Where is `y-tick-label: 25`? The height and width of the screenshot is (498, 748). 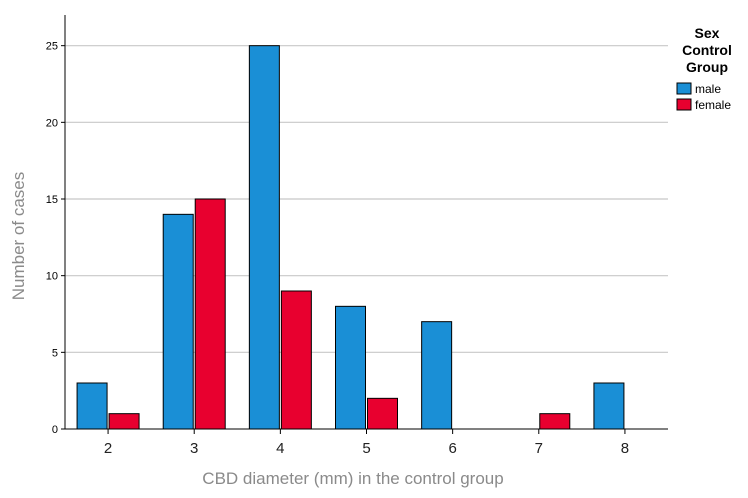
y-tick-label: 25 is located at coordinates (52, 47).